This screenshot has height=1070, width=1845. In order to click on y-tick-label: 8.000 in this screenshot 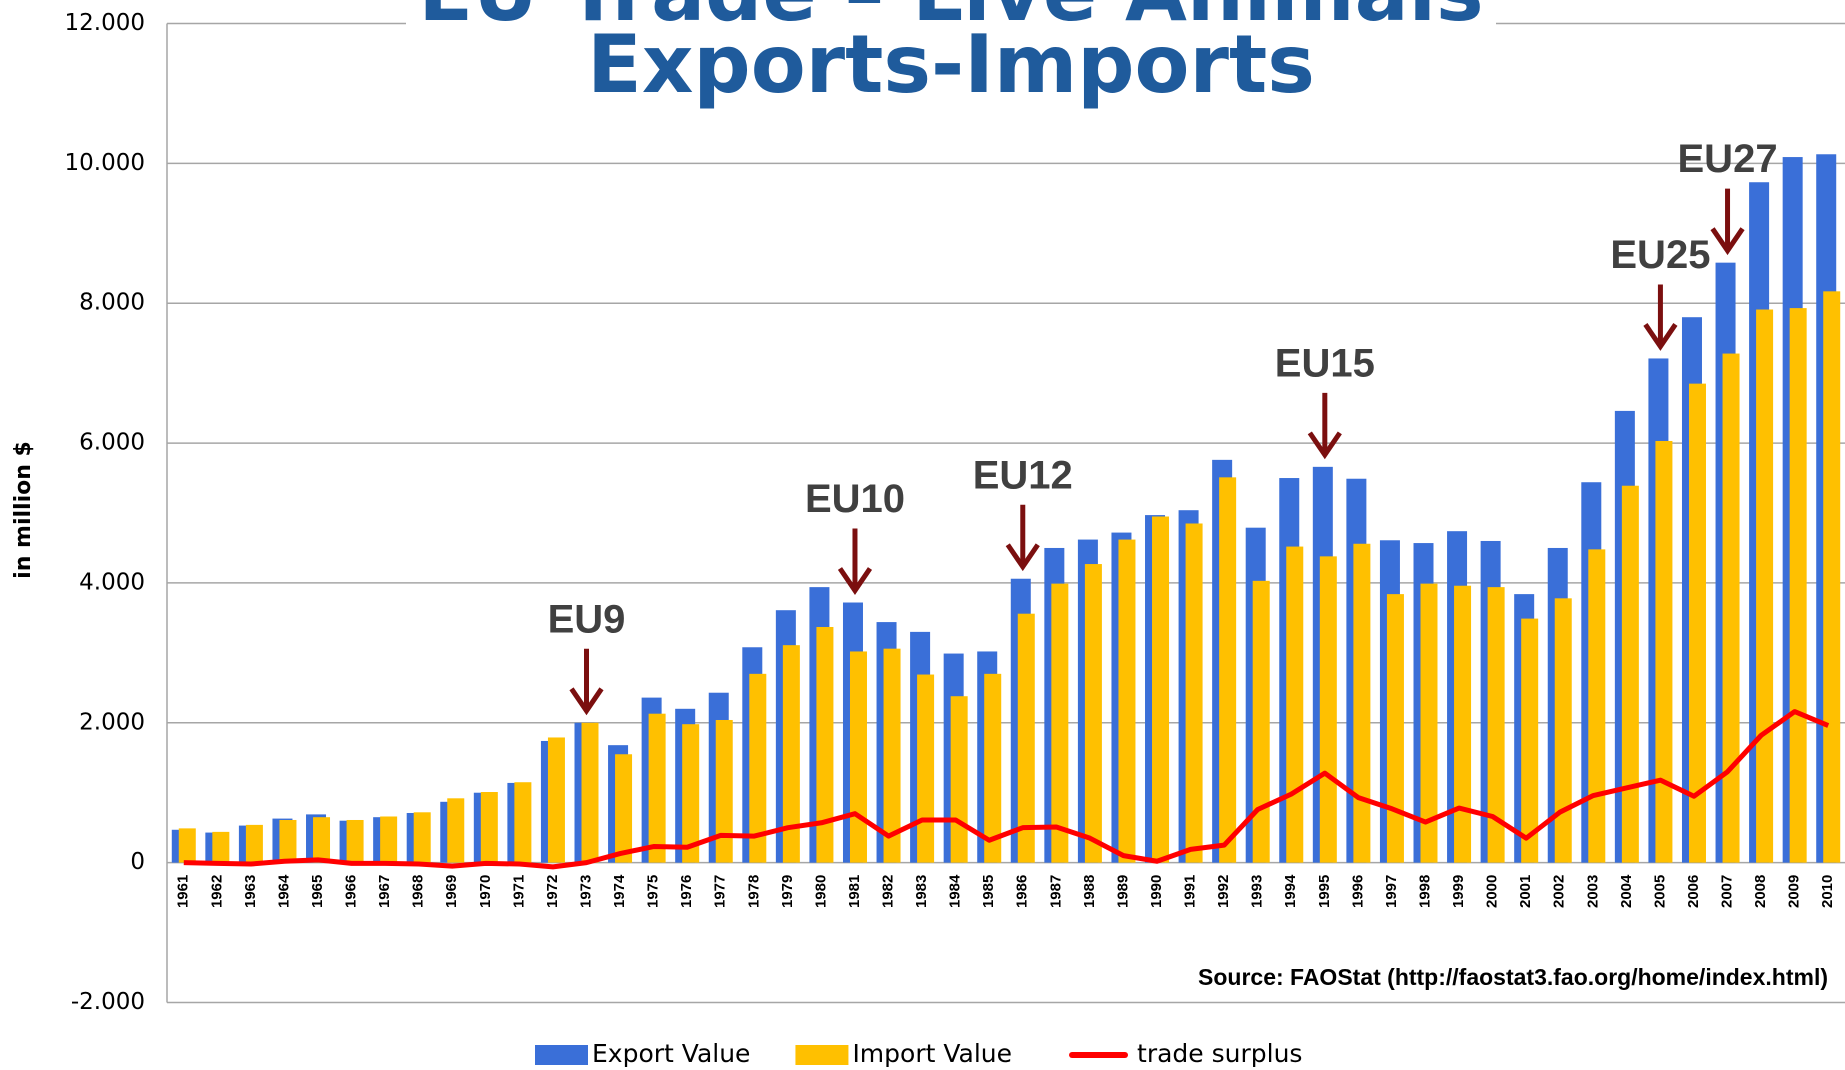, I will do `click(112, 303)`.